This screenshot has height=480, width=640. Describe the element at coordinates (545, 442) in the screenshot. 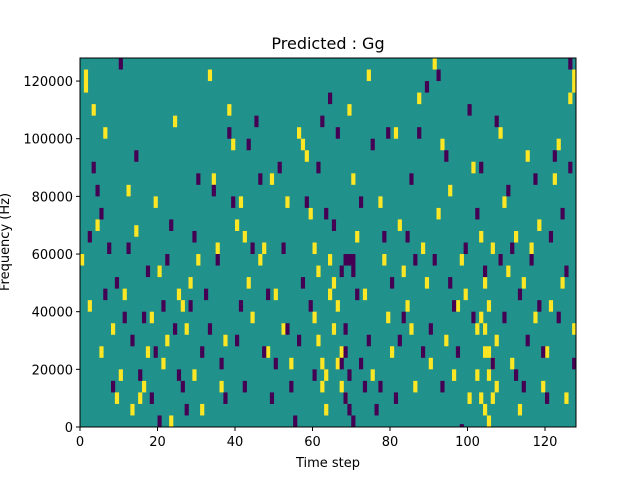

I see `x-tick-label: 120` at that location.